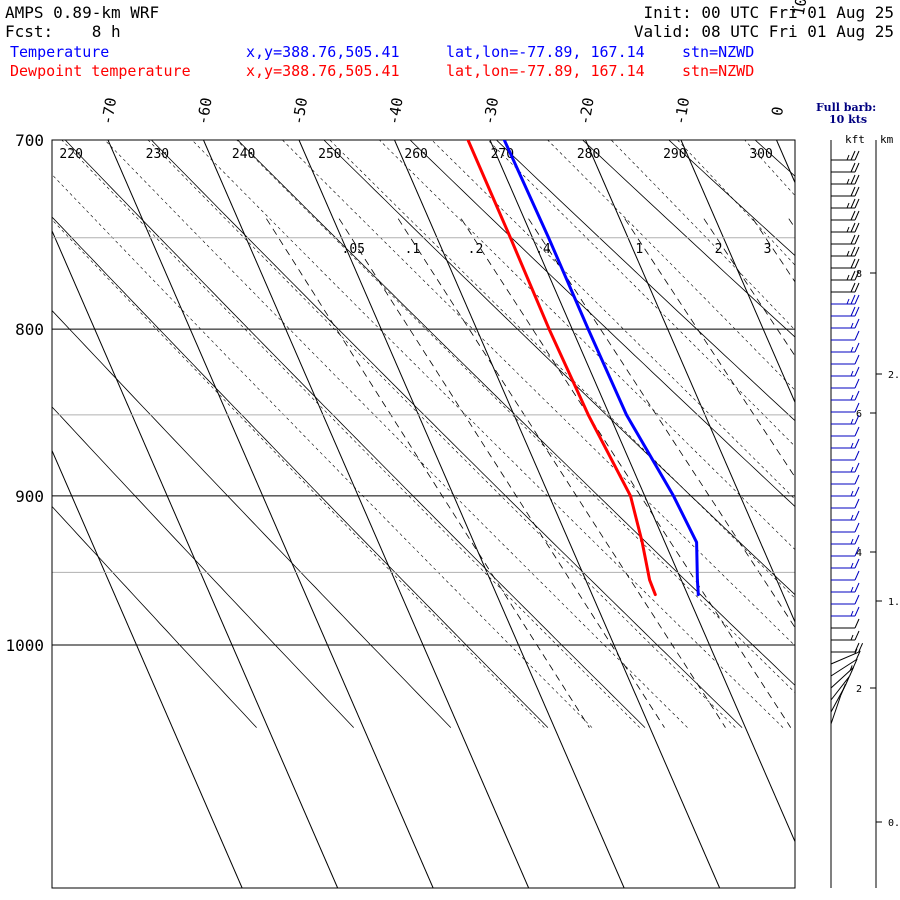 The image size is (900, 900). I want to click on theta-label: 250, so click(329, 154).